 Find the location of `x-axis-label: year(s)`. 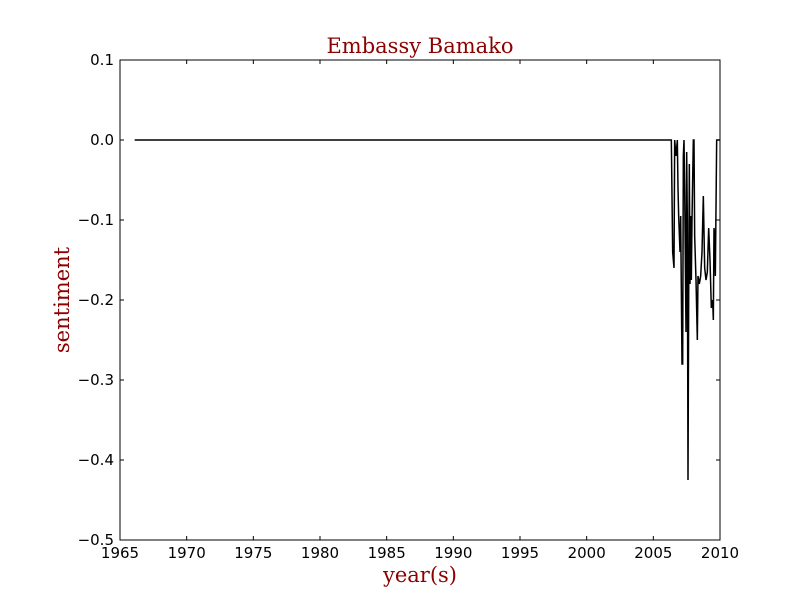

x-axis-label: year(s) is located at coordinates (419, 575).